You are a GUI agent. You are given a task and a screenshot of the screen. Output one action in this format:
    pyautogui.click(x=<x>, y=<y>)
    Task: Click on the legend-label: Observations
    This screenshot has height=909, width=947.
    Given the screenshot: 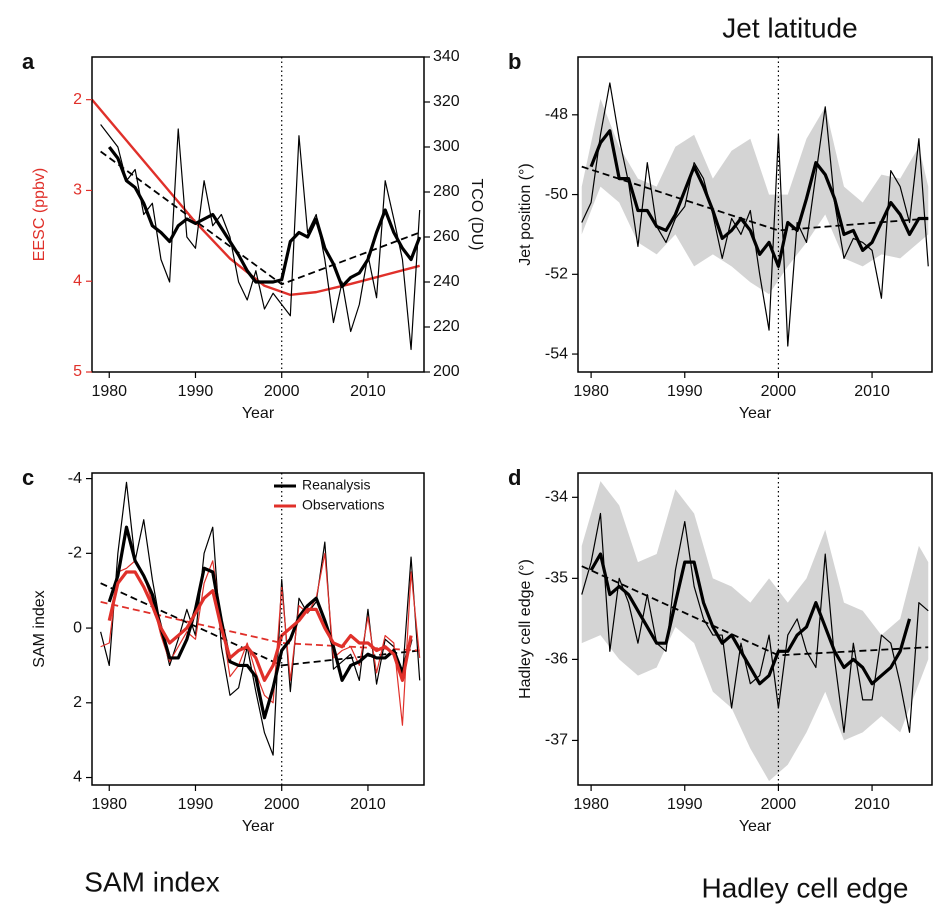 What is the action you would take?
    pyautogui.click(x=343, y=505)
    